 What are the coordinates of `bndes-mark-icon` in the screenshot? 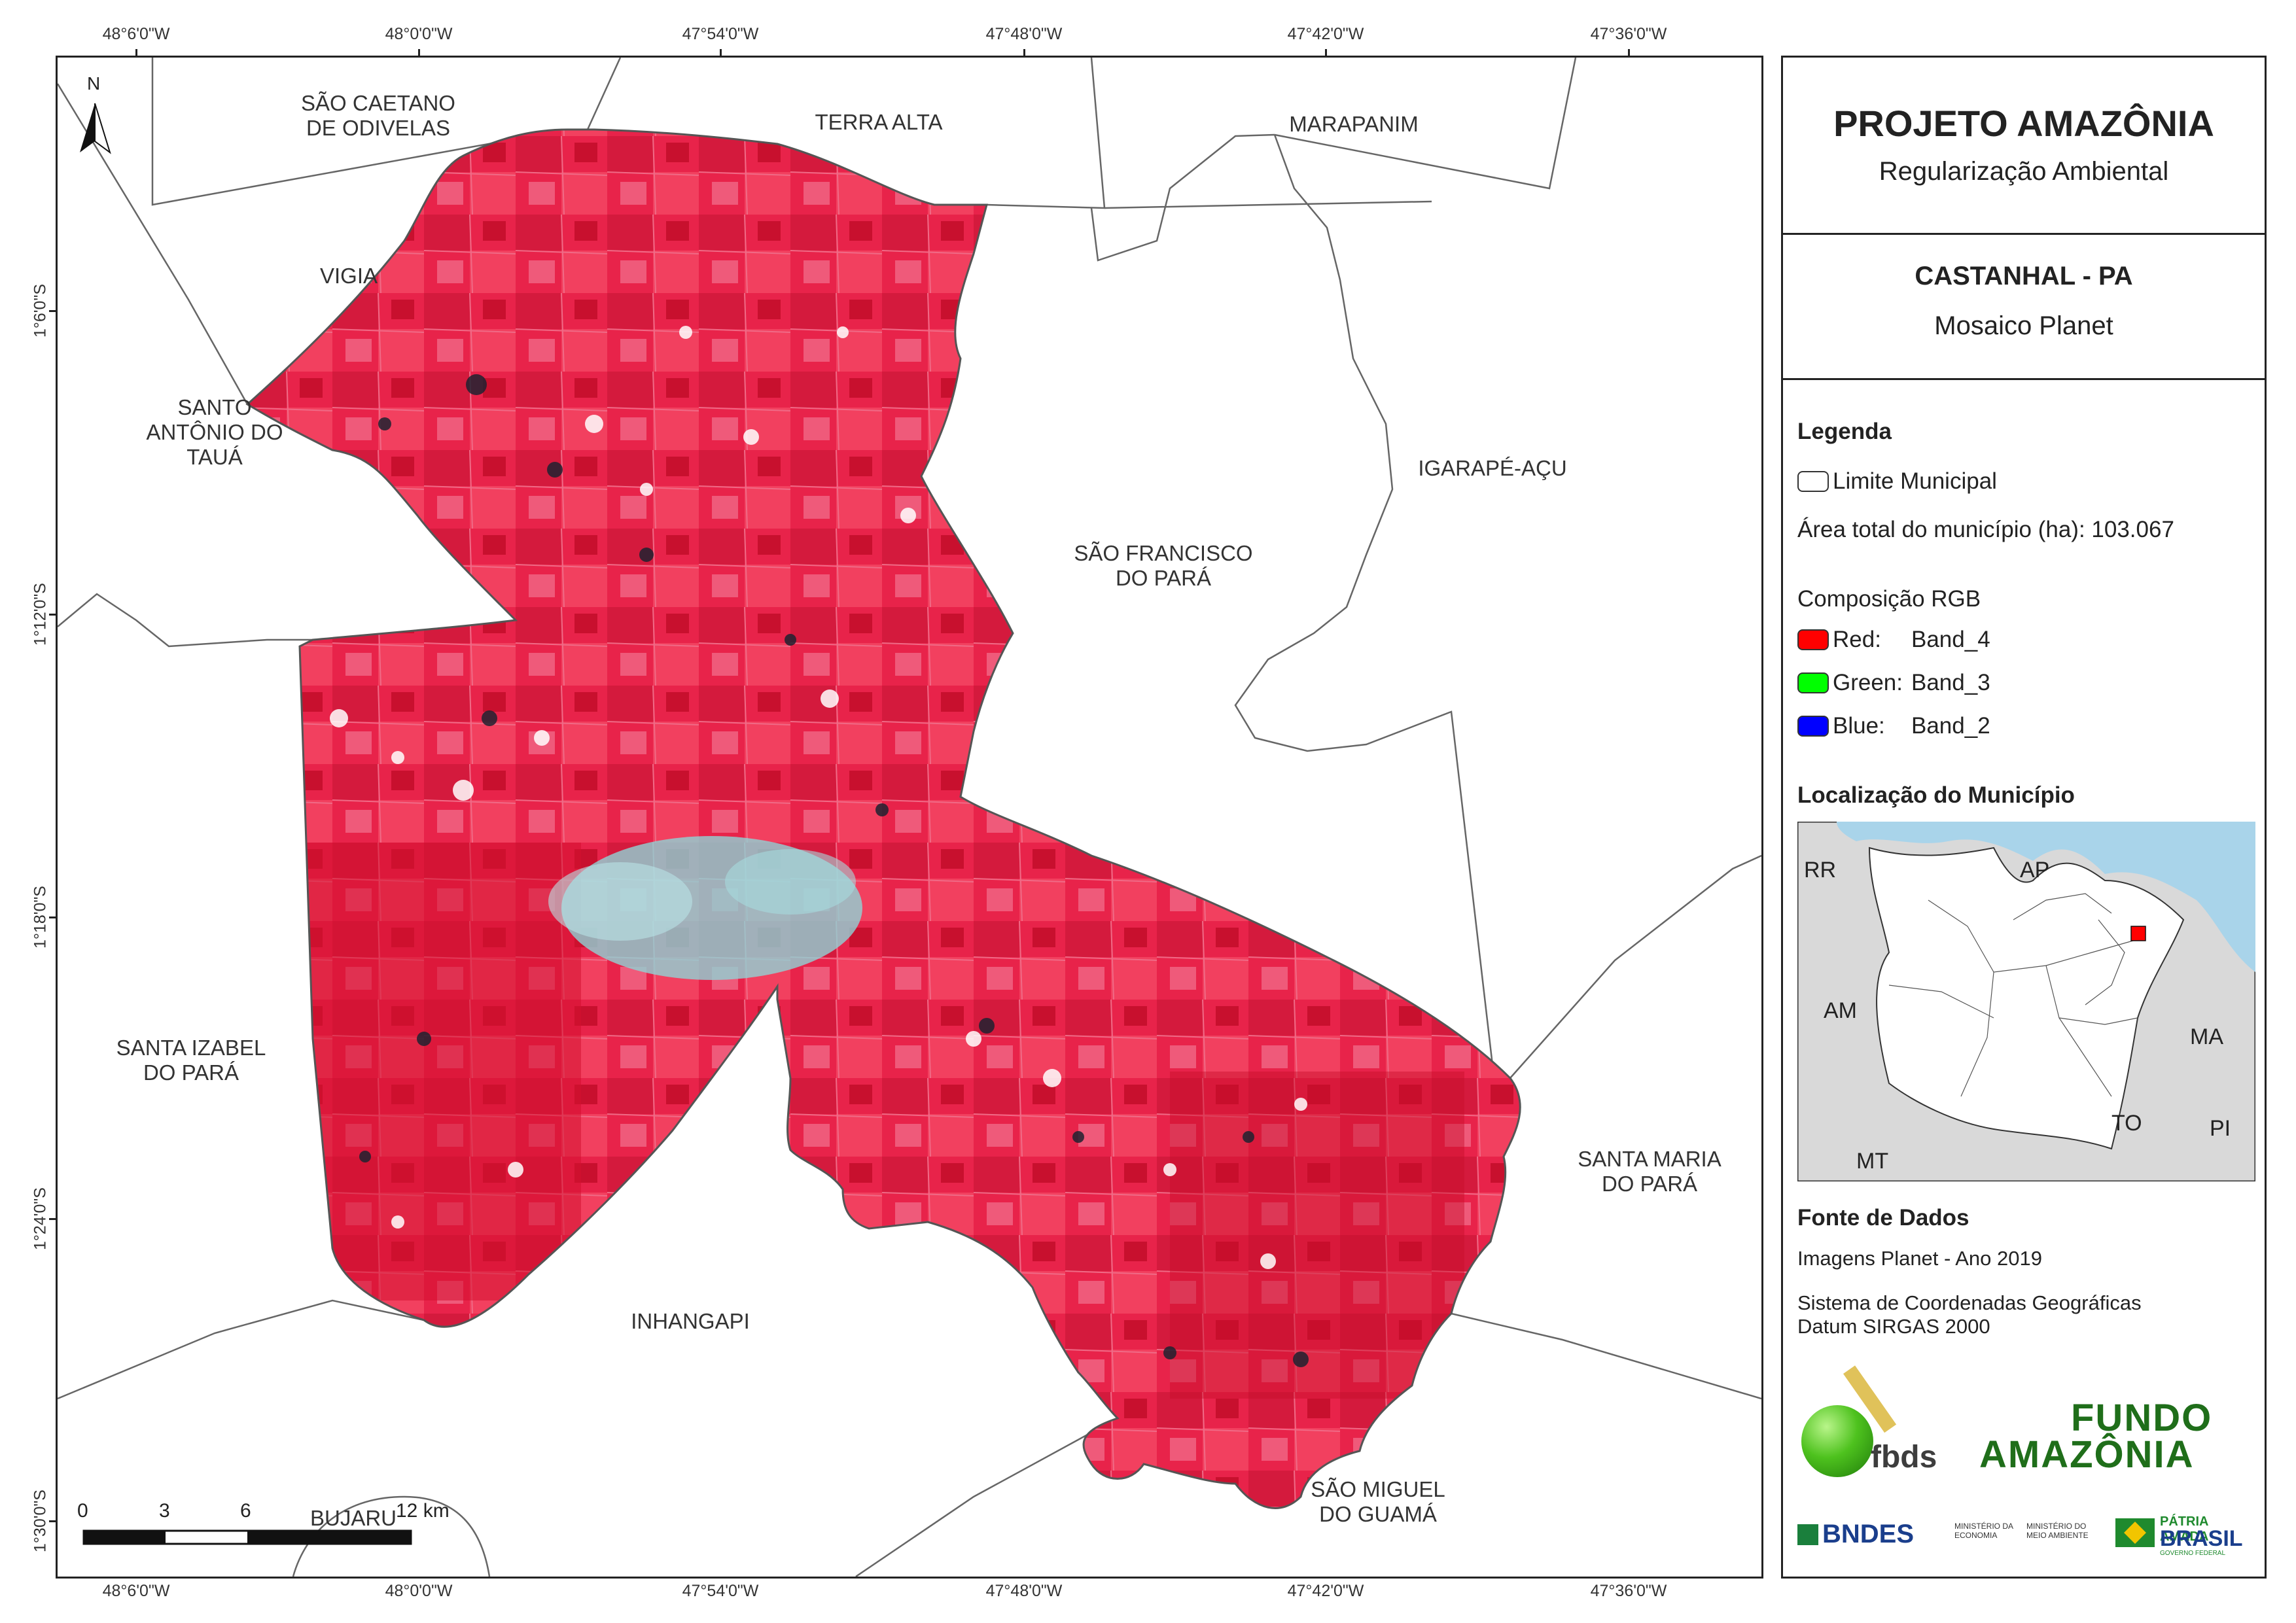 It's located at (1808, 1534).